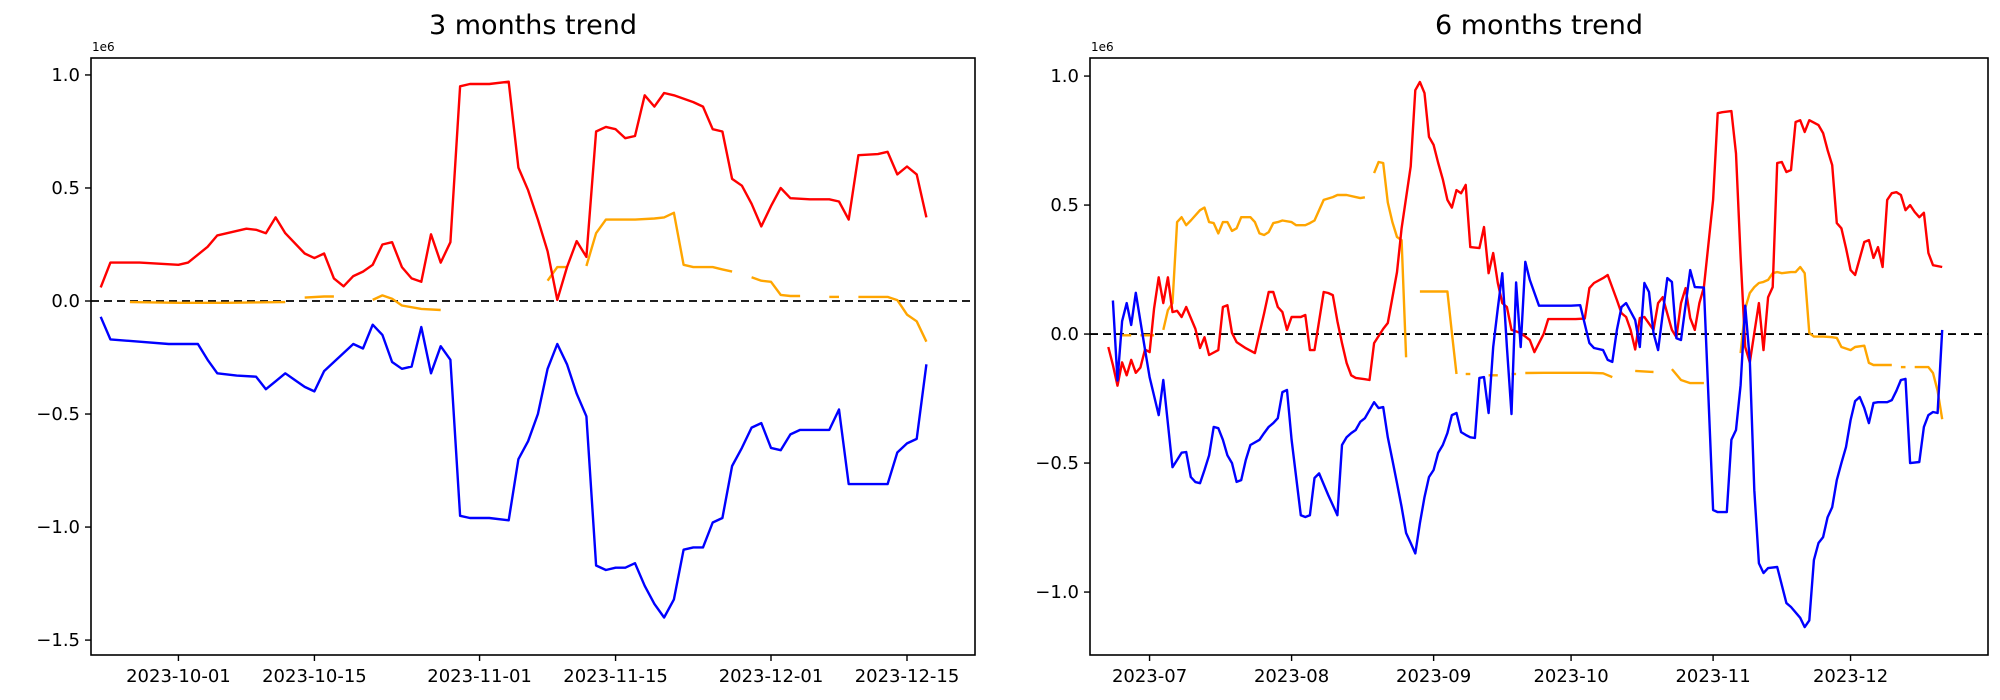 The width and height of the screenshot is (2000, 700). What do you see at coordinates (1102, 47) in the screenshot?
I see `y-axis-offset-label-right: 1e6` at bounding box center [1102, 47].